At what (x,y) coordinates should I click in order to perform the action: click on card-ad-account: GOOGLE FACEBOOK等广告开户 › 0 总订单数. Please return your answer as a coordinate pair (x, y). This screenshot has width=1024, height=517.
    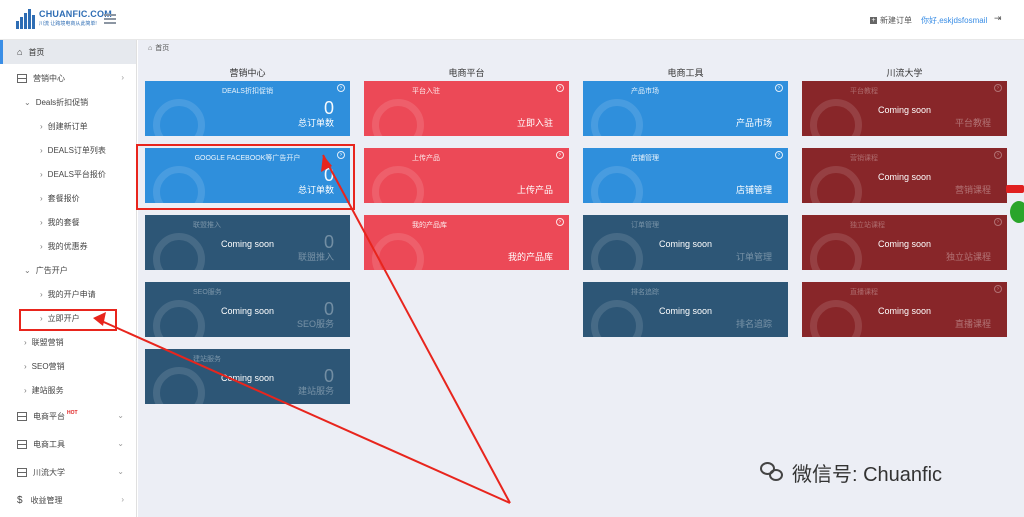
    Looking at the image, I should click on (247, 175).